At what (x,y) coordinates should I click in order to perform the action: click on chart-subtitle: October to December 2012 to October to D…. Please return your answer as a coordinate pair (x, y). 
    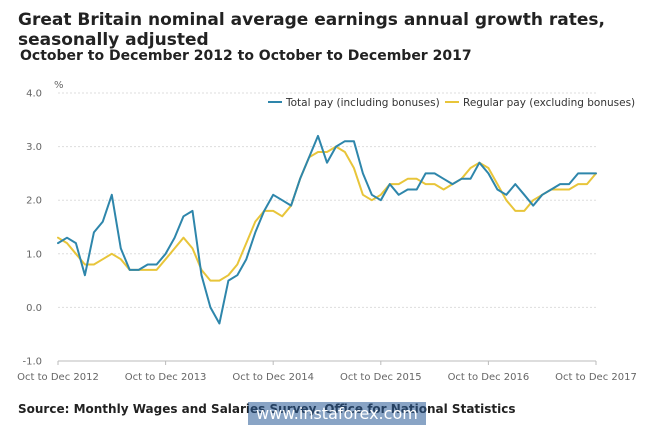
    Looking at the image, I should click on (246, 56).